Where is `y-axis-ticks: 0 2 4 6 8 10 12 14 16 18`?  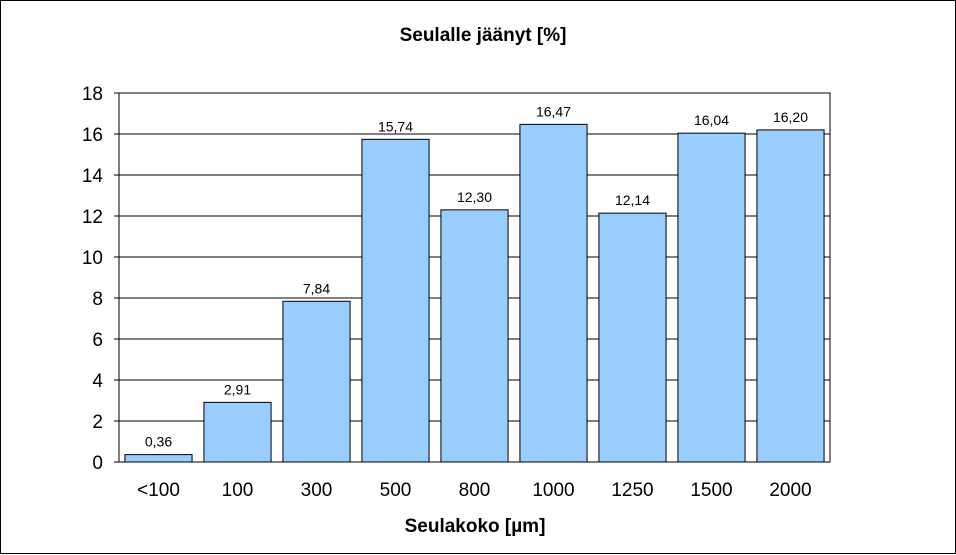
y-axis-ticks: 0 2 4 6 8 10 12 14 16 18 is located at coordinates (100, 279).